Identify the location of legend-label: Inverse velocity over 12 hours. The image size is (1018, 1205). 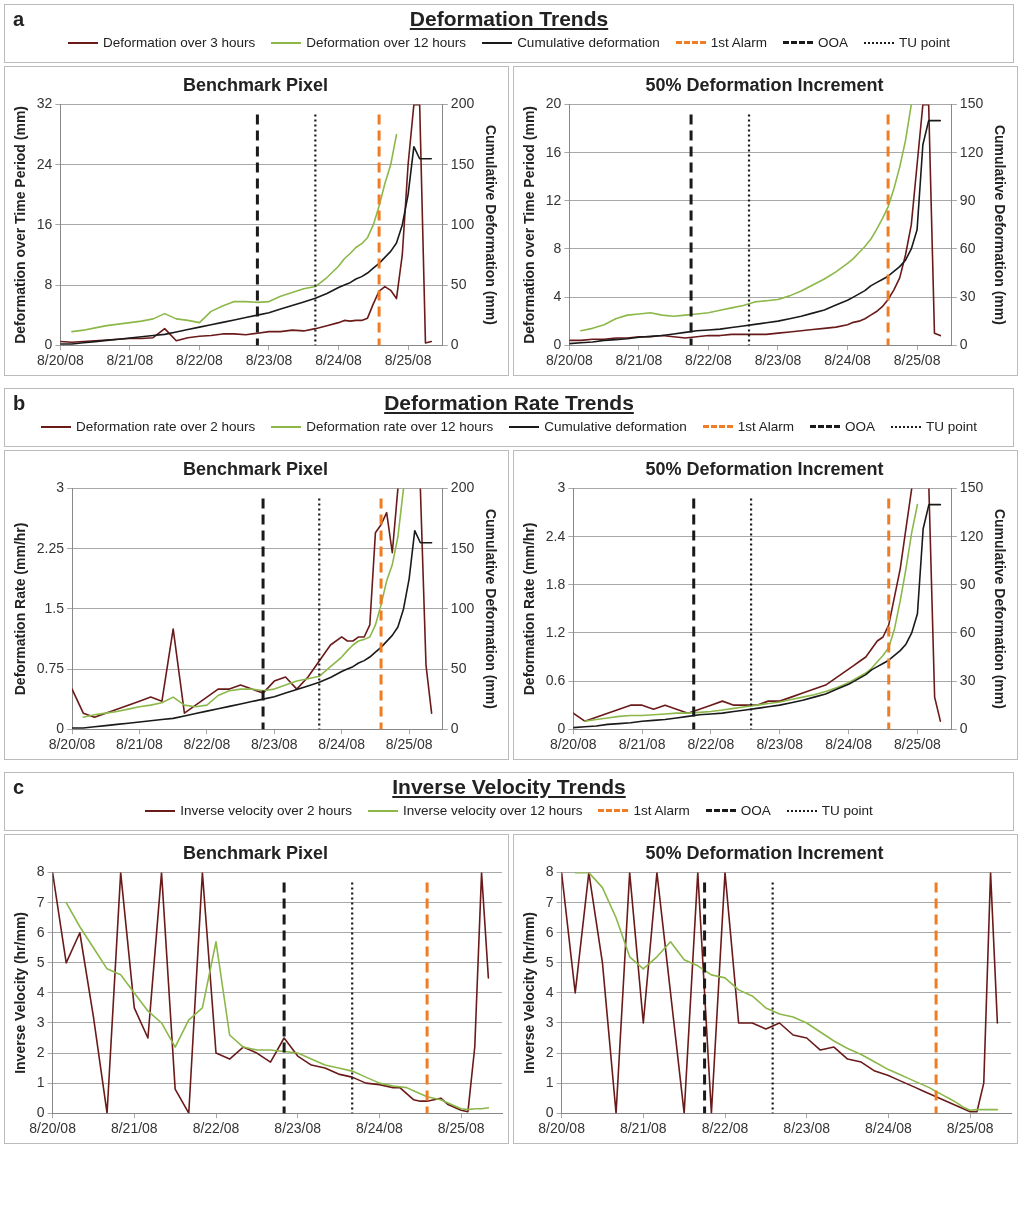
(493, 810).